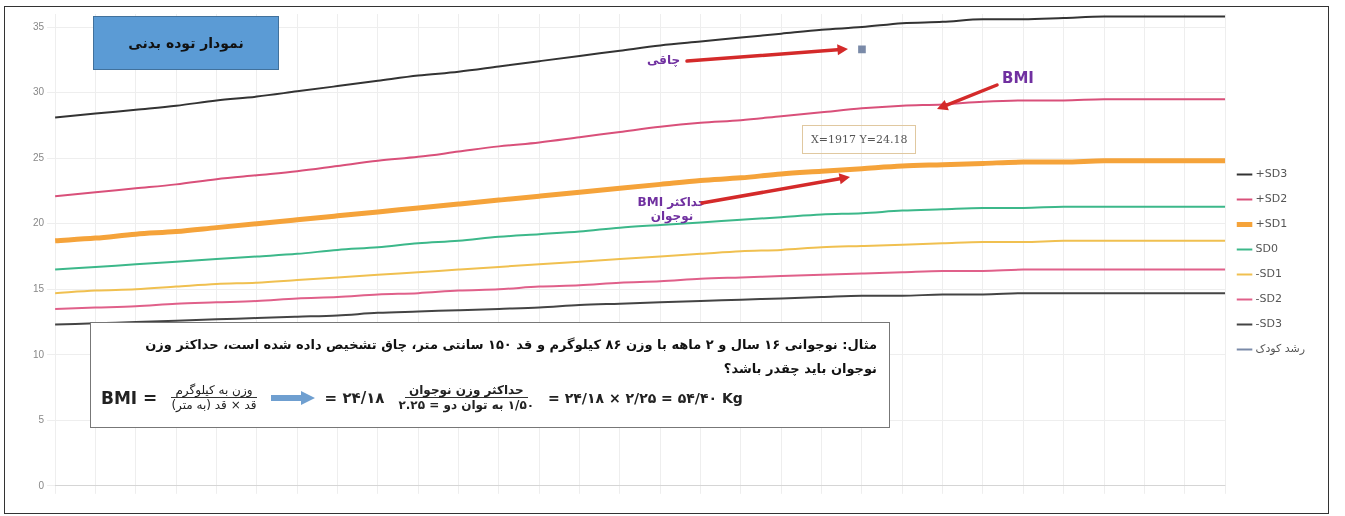 This screenshot has height=516, width=1345. What do you see at coordinates (129, 397) in the screenshot?
I see `annotation: BMI =` at bounding box center [129, 397].